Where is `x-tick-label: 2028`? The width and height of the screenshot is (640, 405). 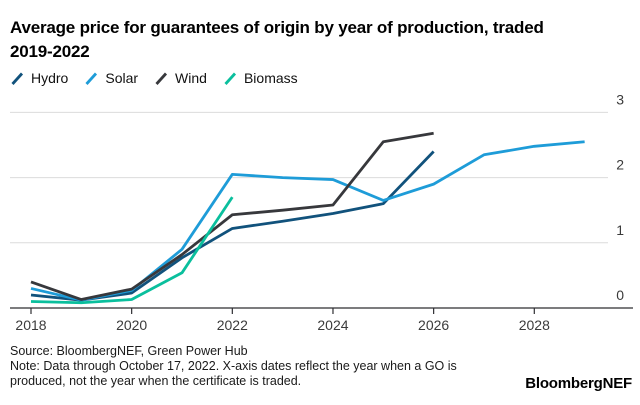 x-tick-label: 2028 is located at coordinates (534, 325).